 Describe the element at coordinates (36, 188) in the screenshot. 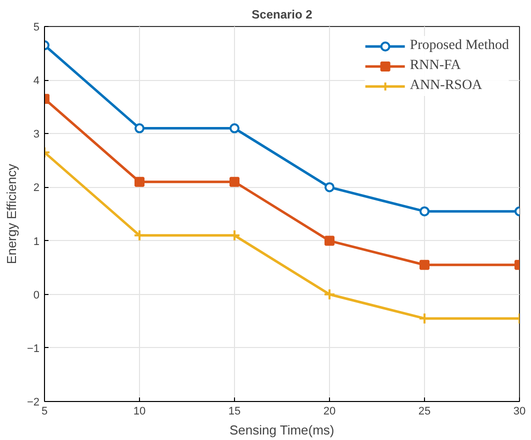

I see `y-tick-label: 2` at that location.